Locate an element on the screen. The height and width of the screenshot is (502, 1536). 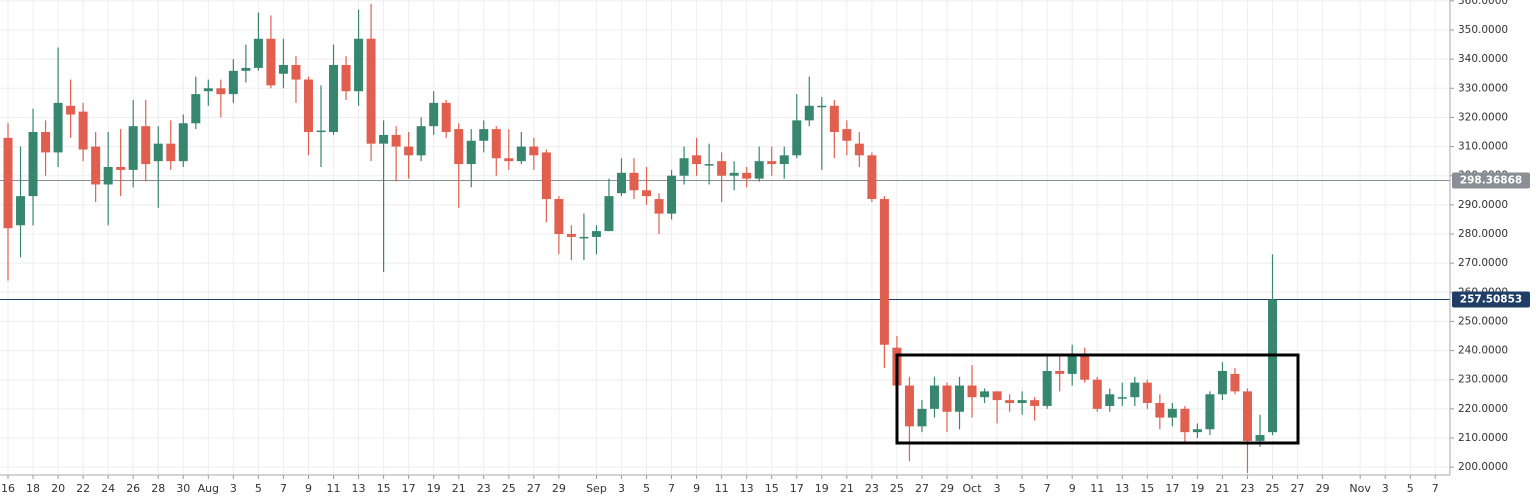
x-tick-label: 29 is located at coordinates (1323, 488).